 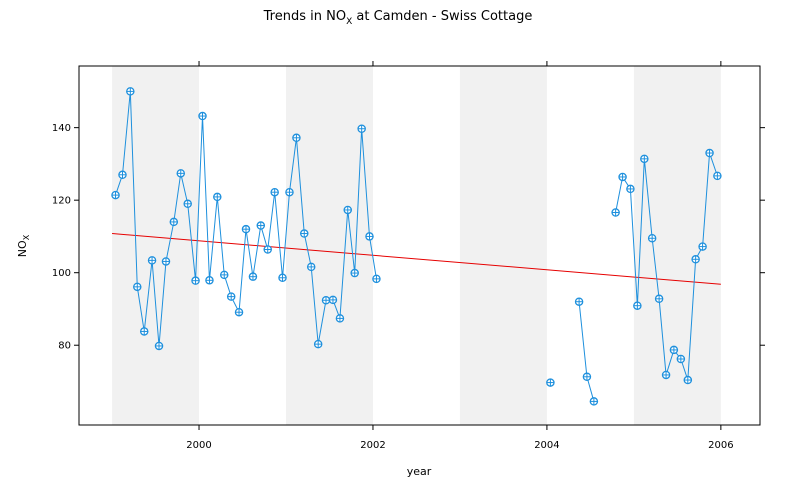 What do you see at coordinates (61, 128) in the screenshot?
I see `y-tick-label: 140` at bounding box center [61, 128].